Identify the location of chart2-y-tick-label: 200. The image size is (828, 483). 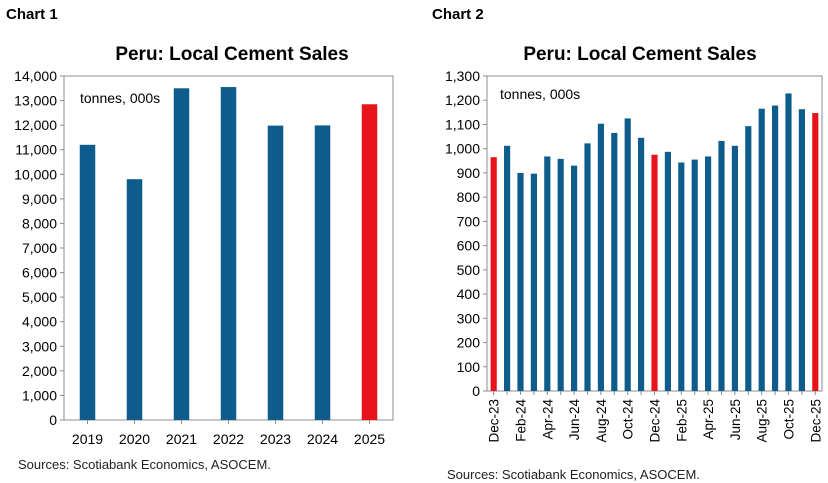
(469, 343).